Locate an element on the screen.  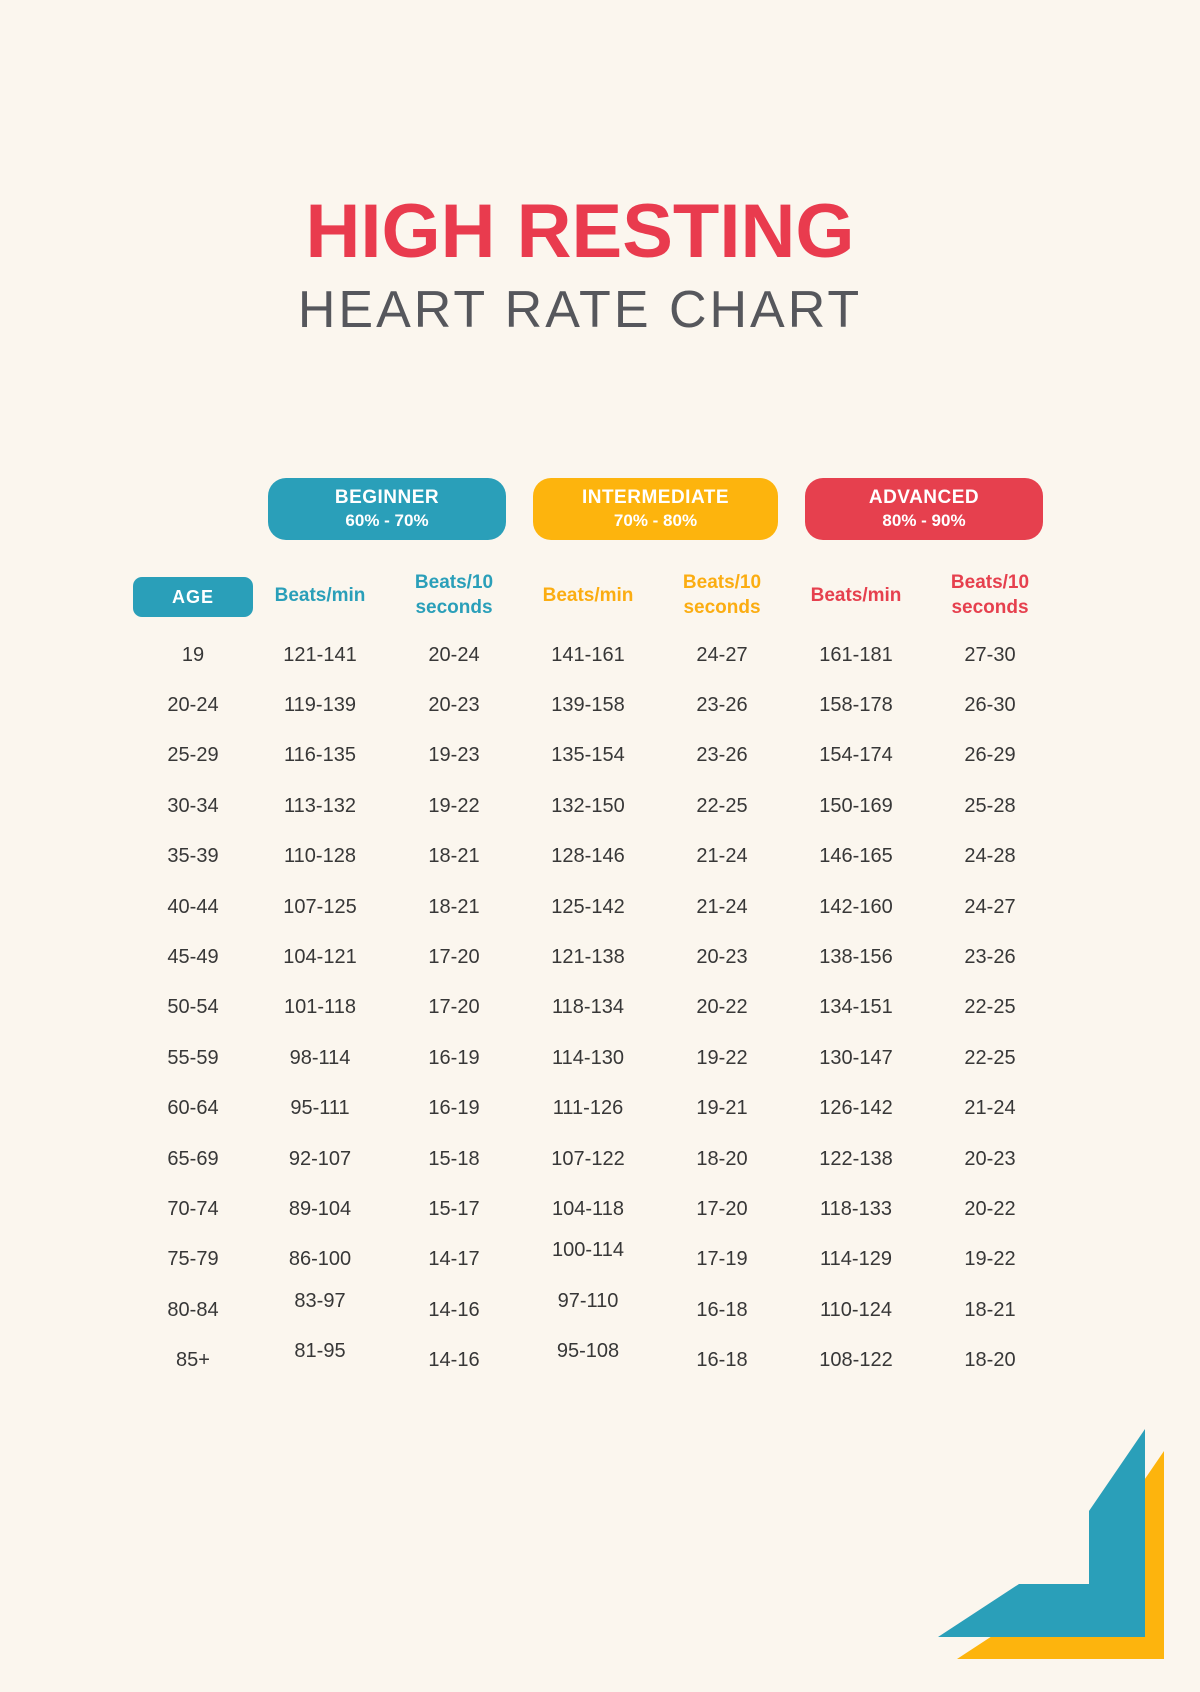
value-cell: 121-141 is located at coordinates (320, 654).